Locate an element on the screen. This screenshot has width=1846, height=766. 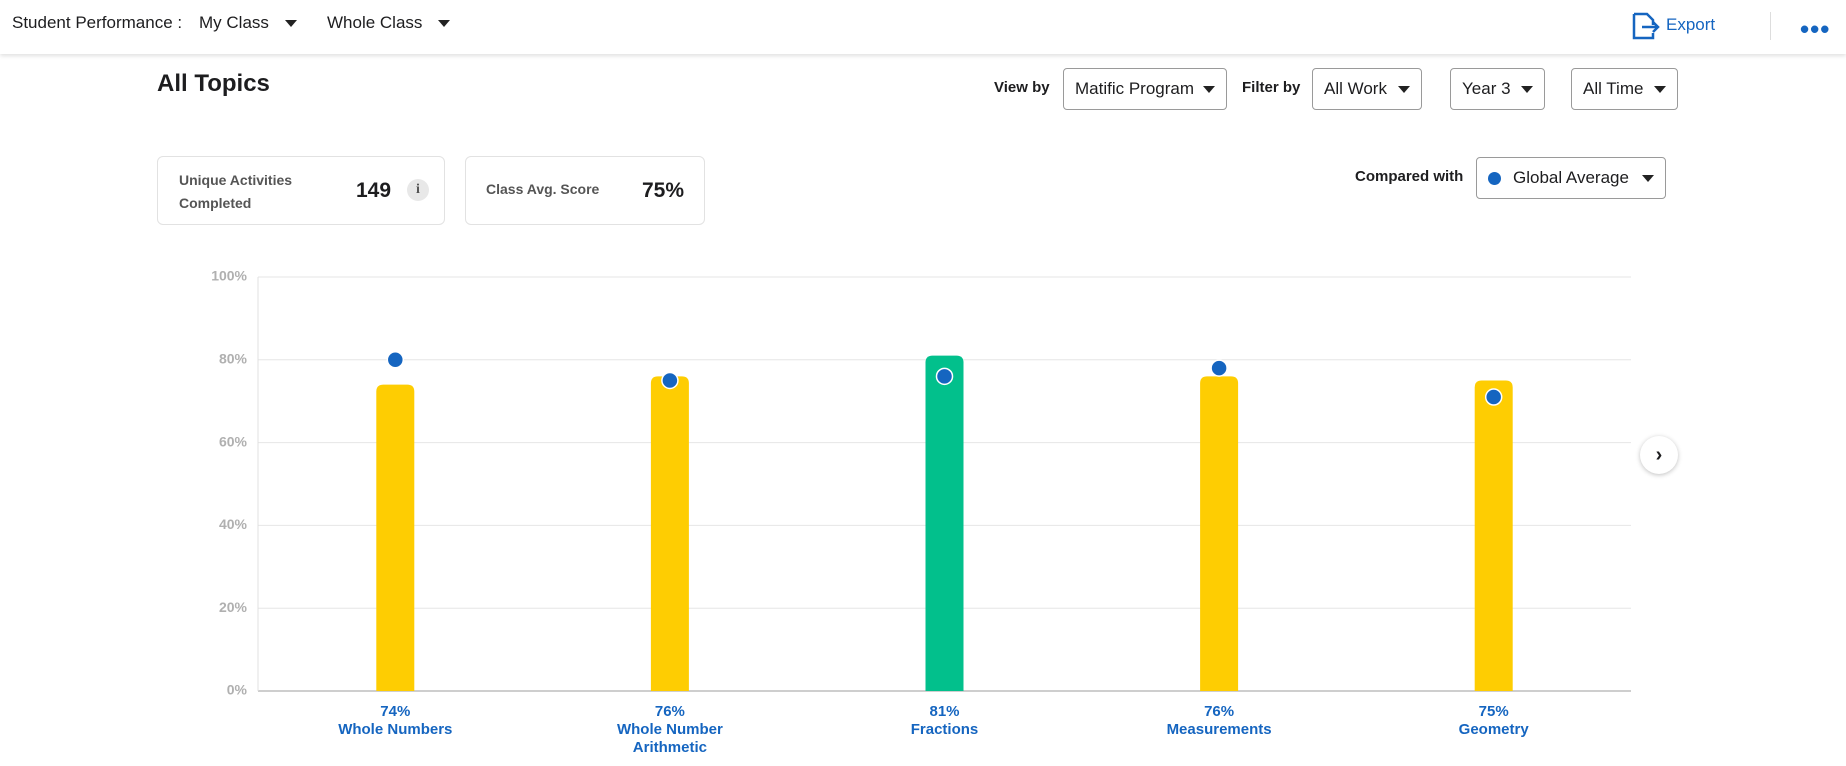
view-by-text: Matific Program is located at coordinates (1135, 88).